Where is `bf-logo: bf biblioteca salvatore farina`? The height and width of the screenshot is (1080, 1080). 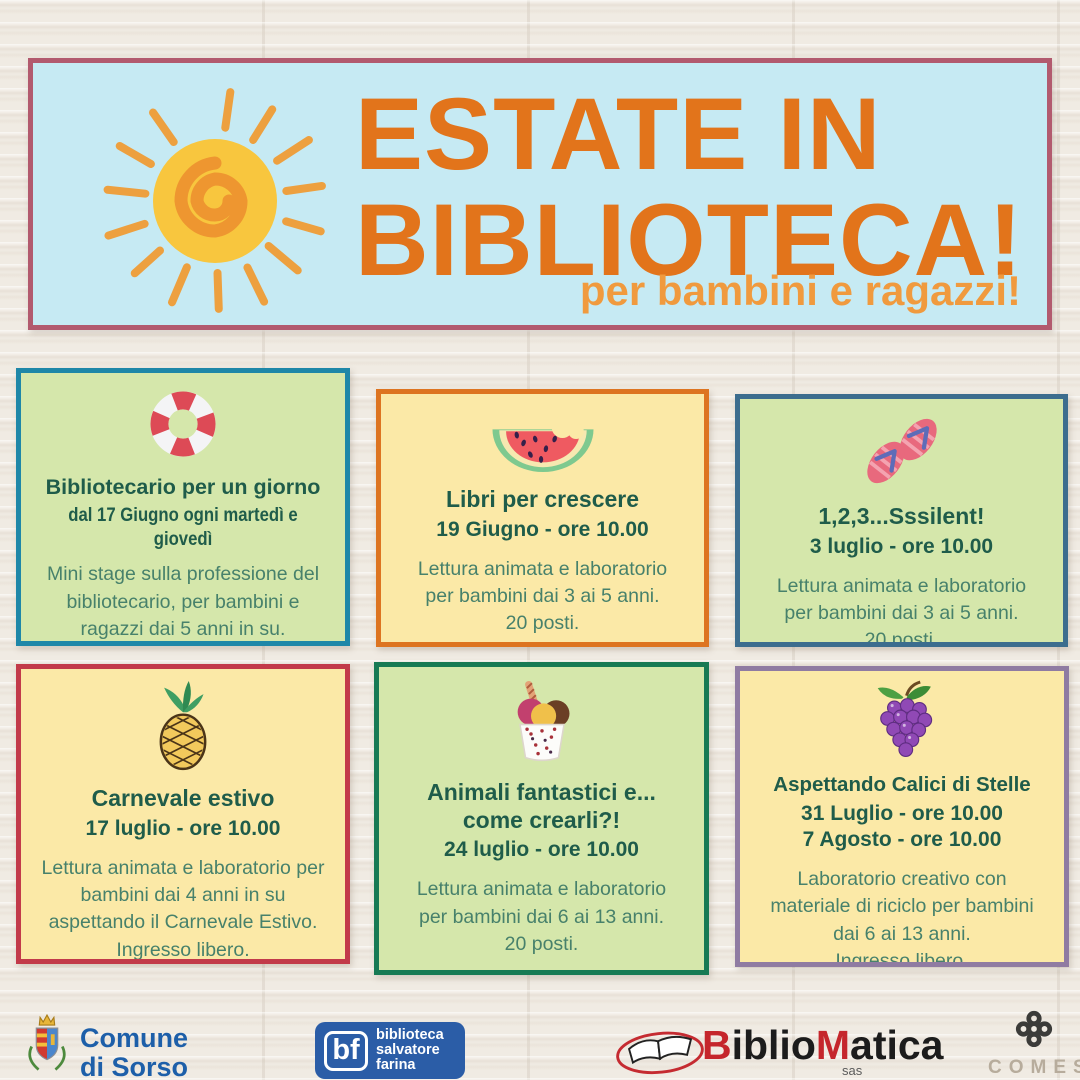 bf-logo: bf biblioteca salvatore farina is located at coordinates (390, 1050).